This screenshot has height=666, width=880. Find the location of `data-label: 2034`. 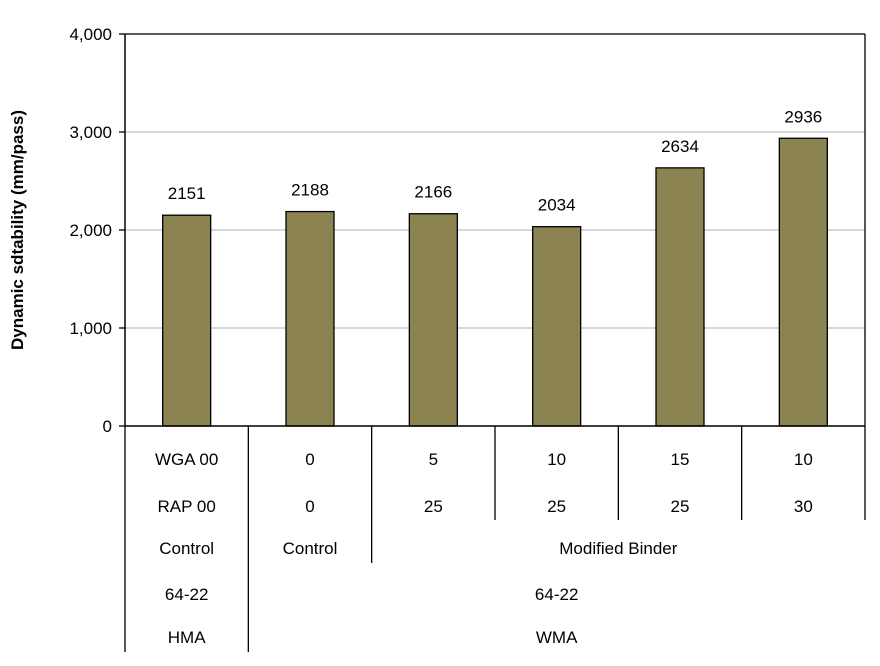

data-label: 2034 is located at coordinates (557, 205).